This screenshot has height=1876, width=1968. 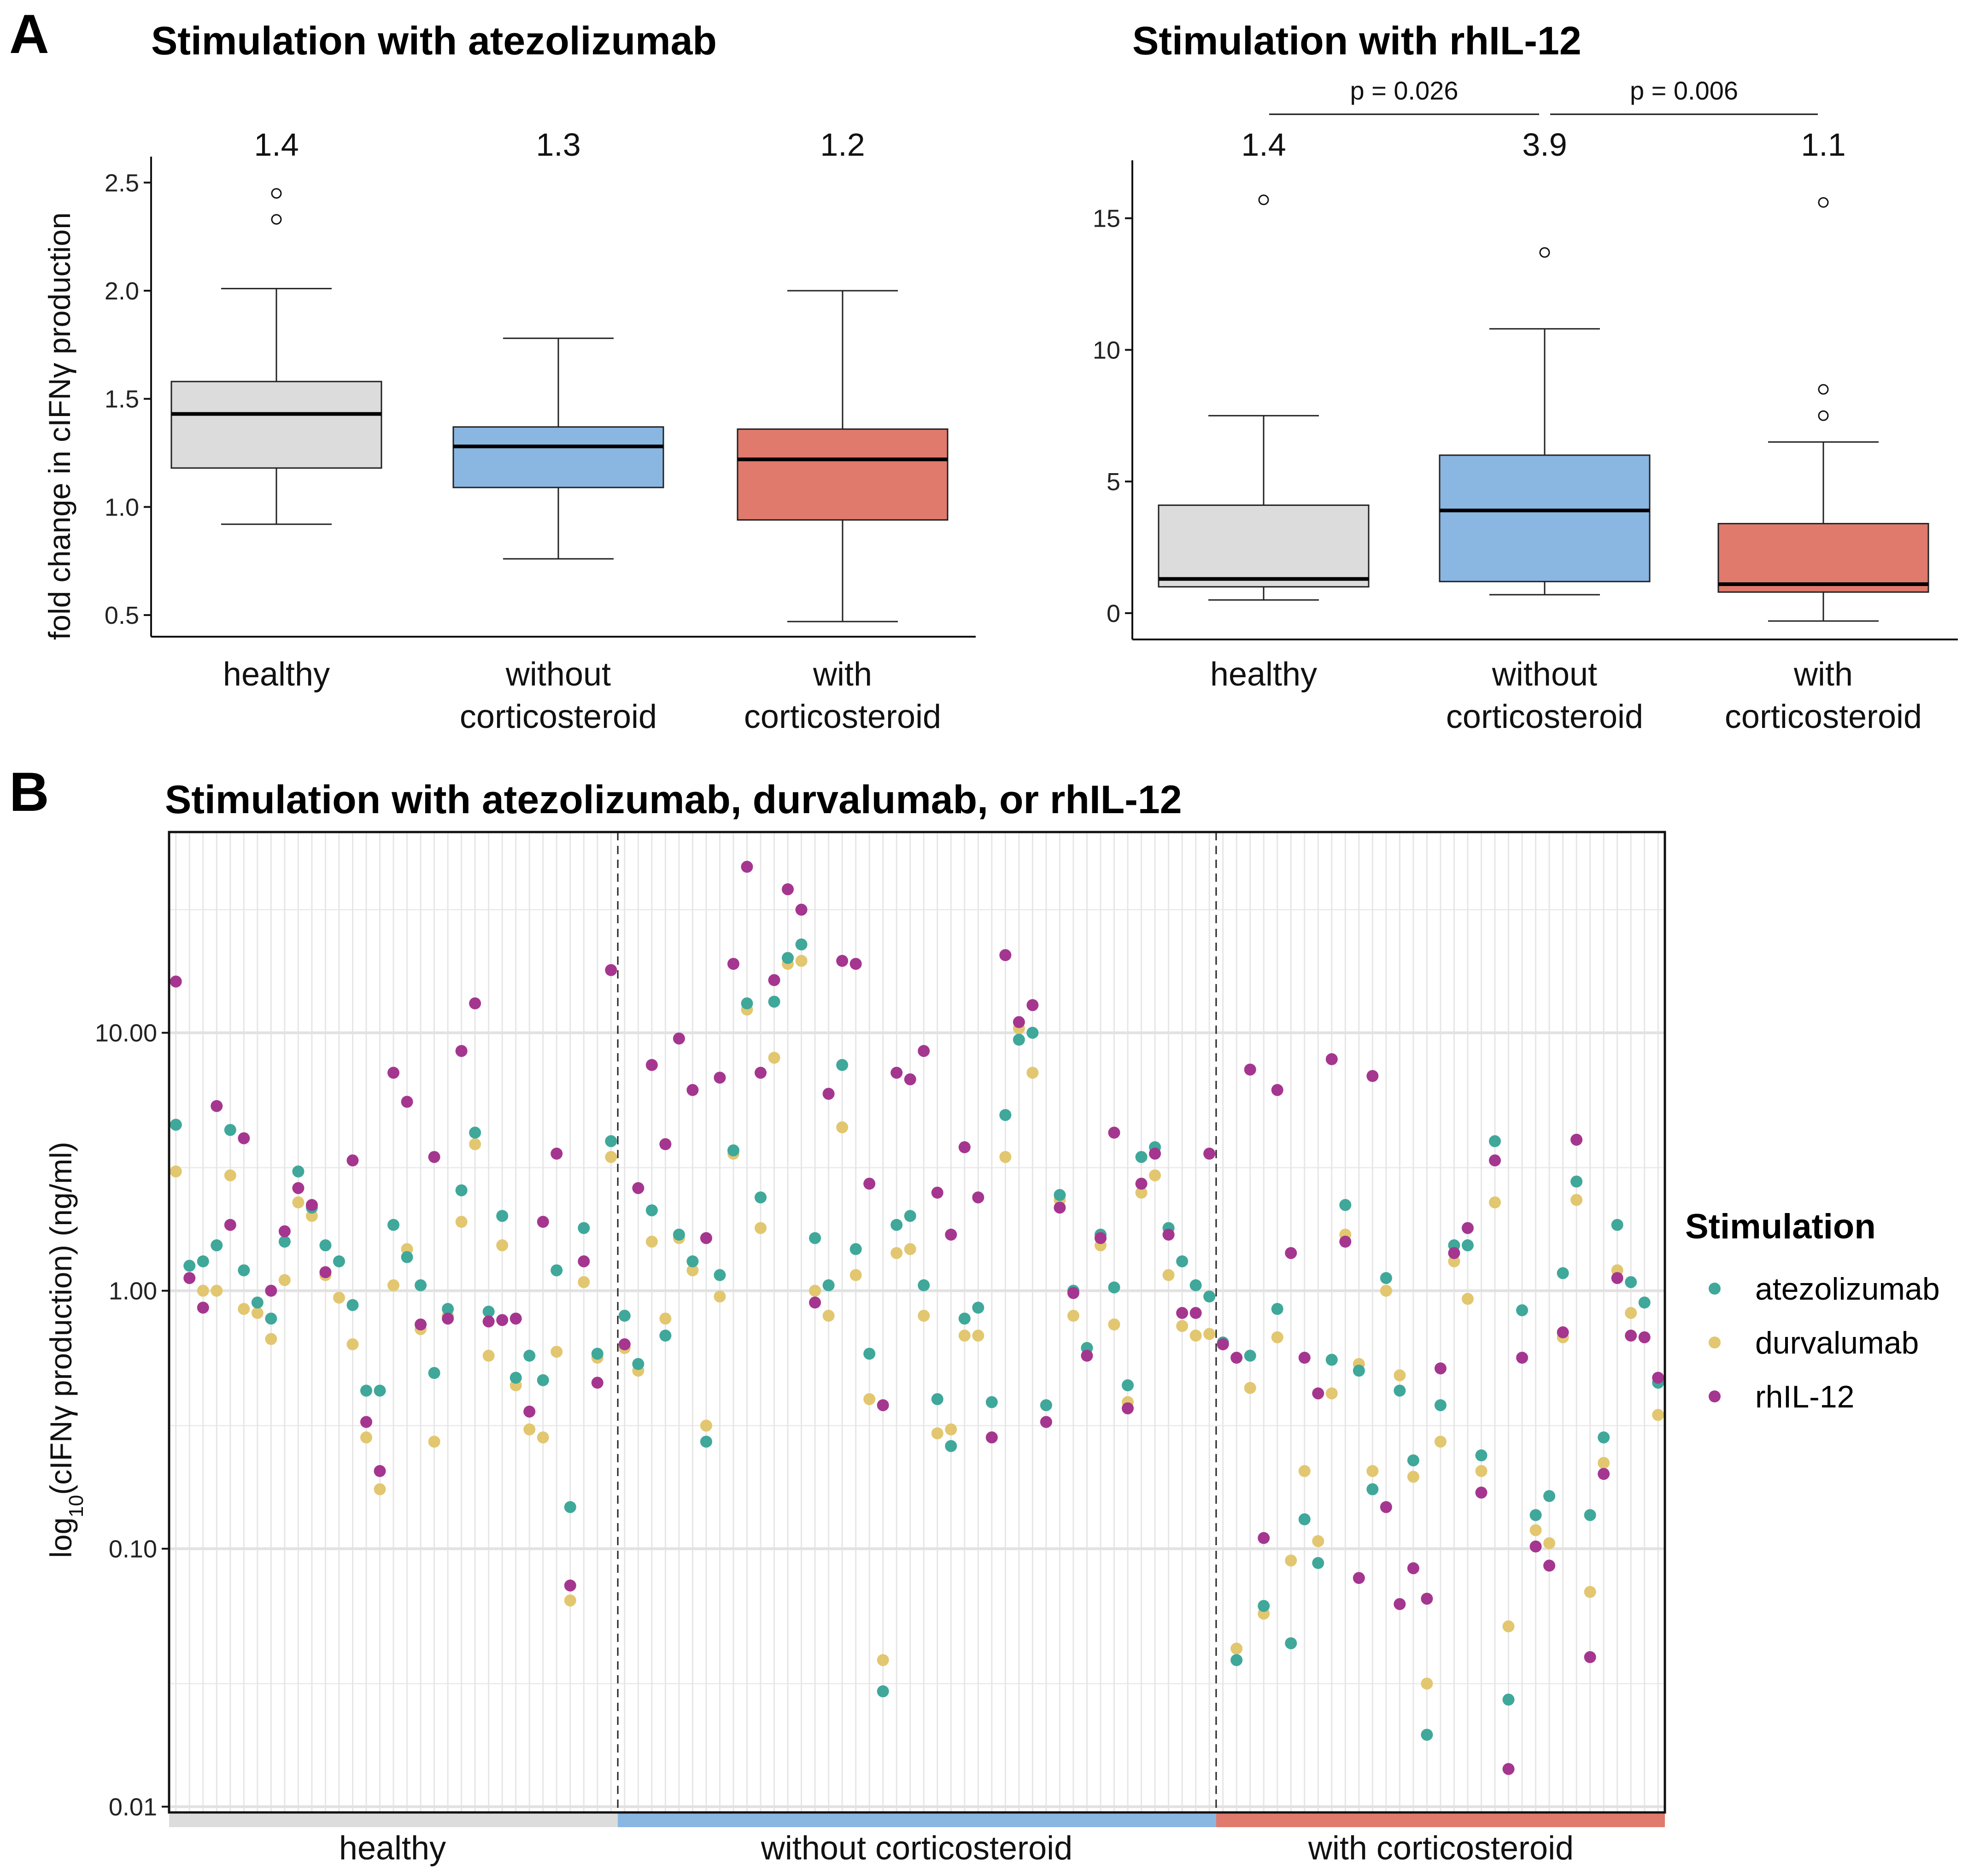 What do you see at coordinates (843, 145) in the screenshot?
I see `left-median-label-with: 1.2` at bounding box center [843, 145].